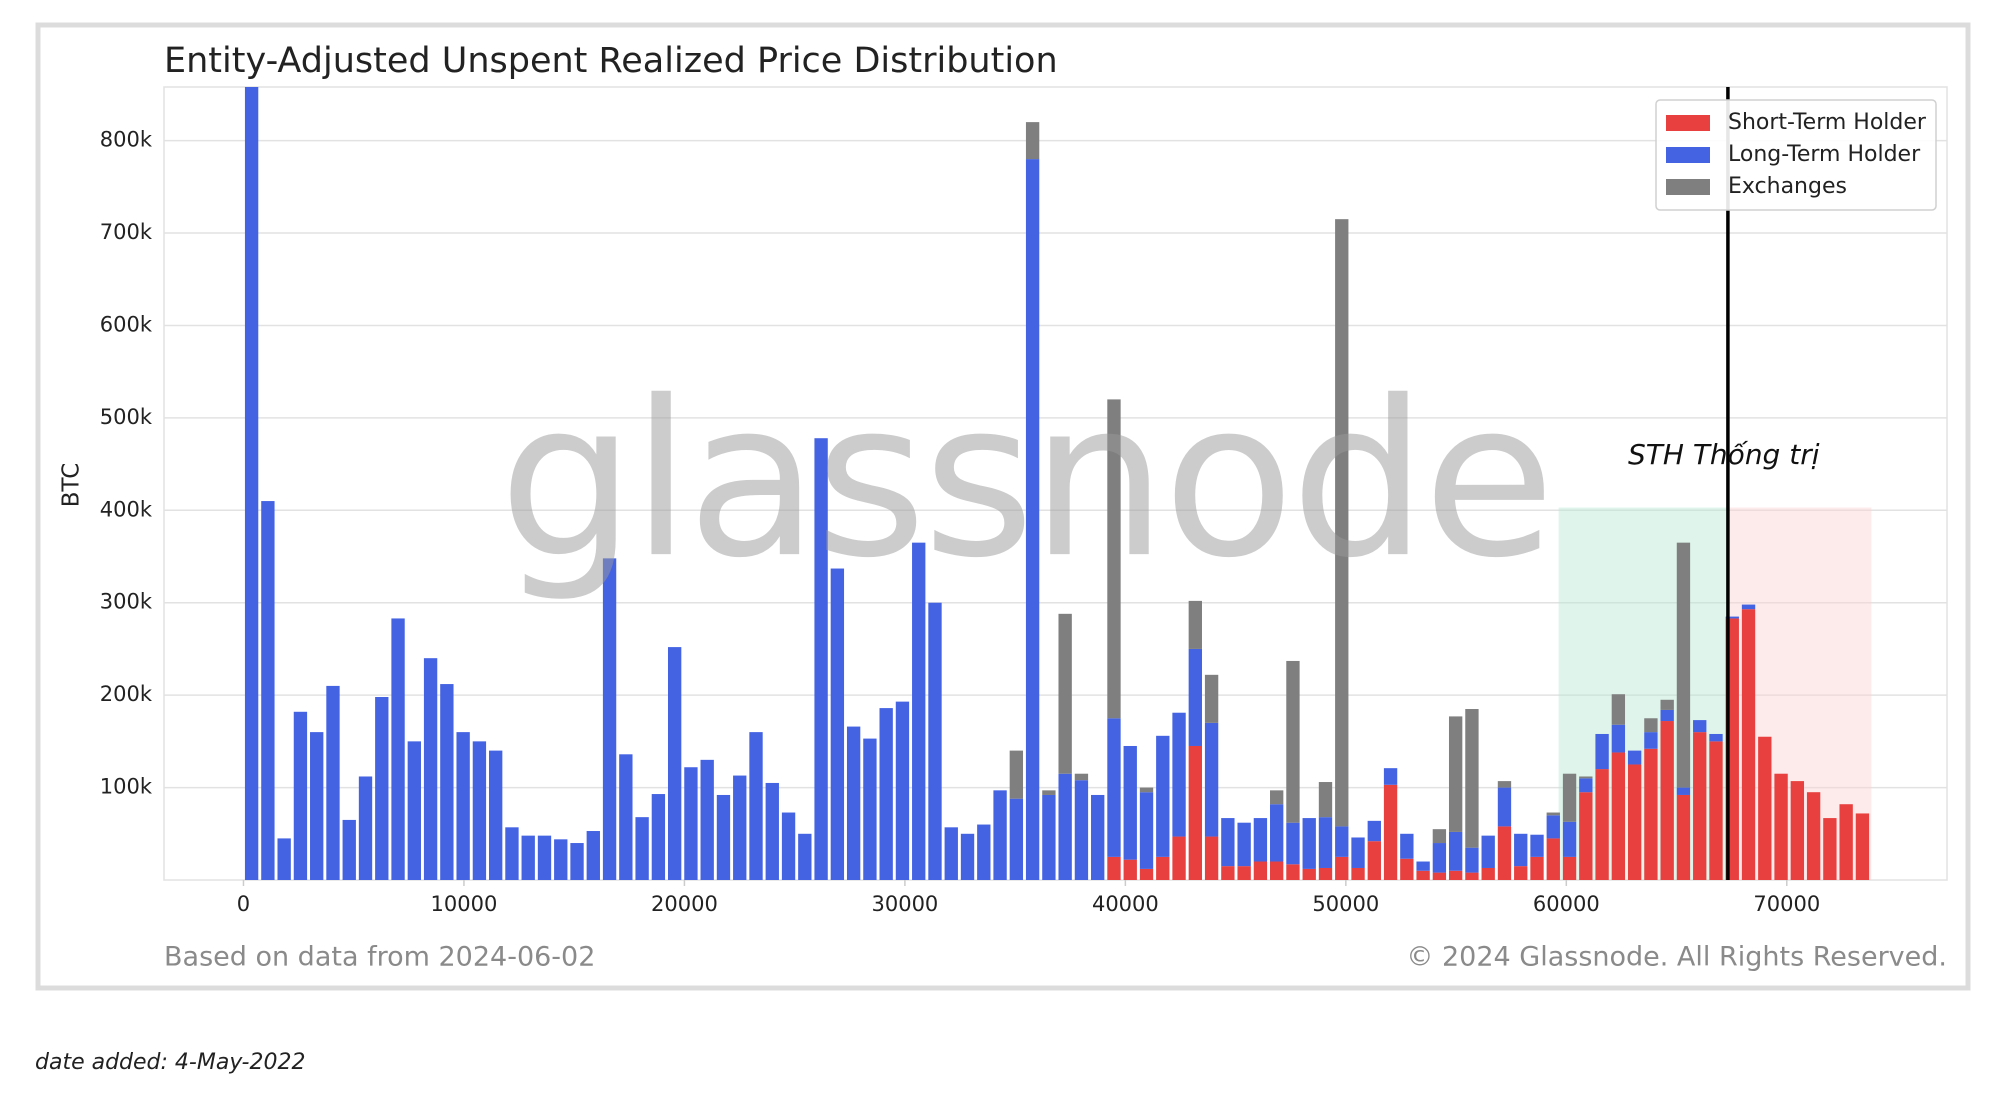 This screenshot has height=1117, width=2000. I want to click on legend-label: Exchanges, so click(1787, 186).